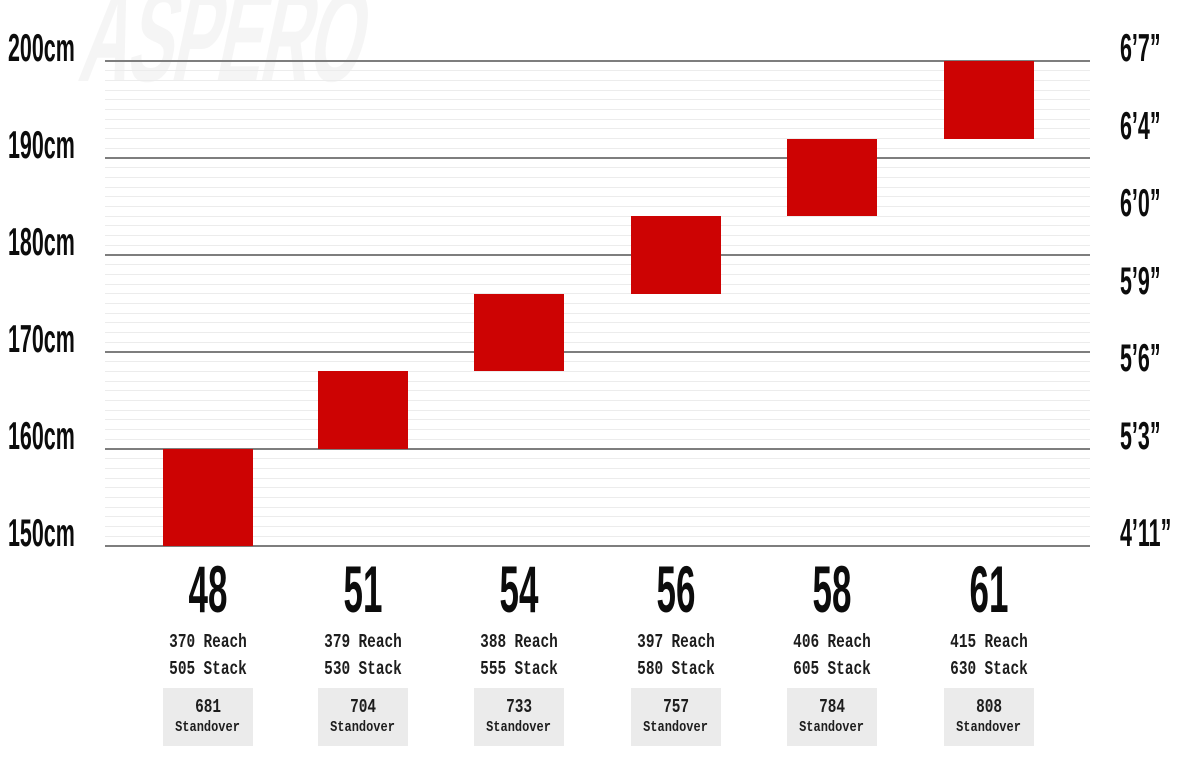 This screenshot has height=758, width=1200. Describe the element at coordinates (597, 468) in the screenshot. I see `minor-gridline-158cm` at that location.